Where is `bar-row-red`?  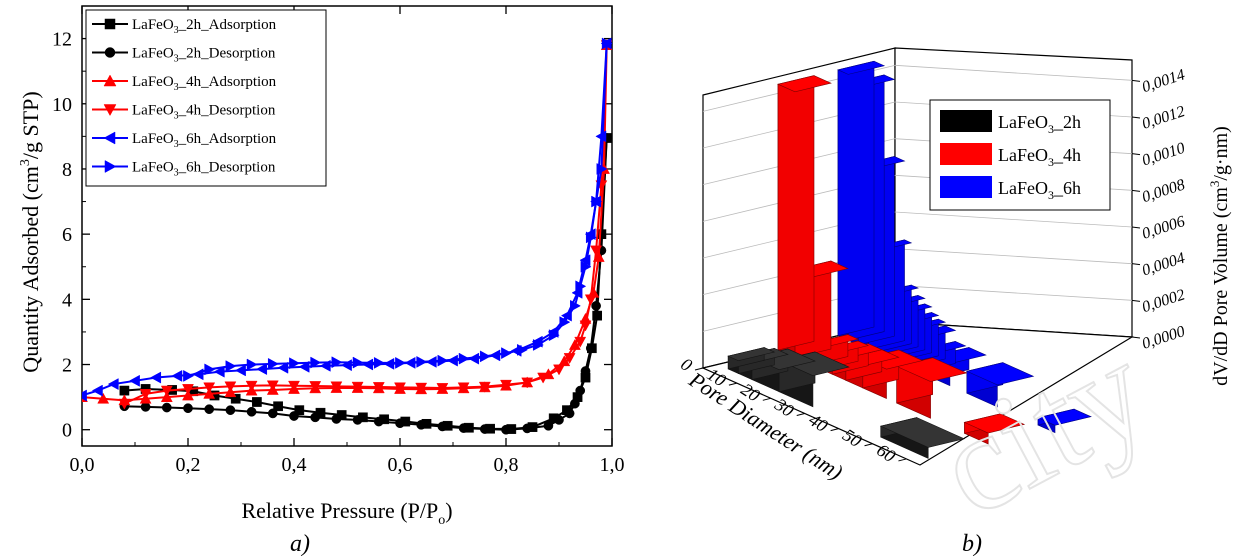 bar-row-red is located at coordinates (901, 260).